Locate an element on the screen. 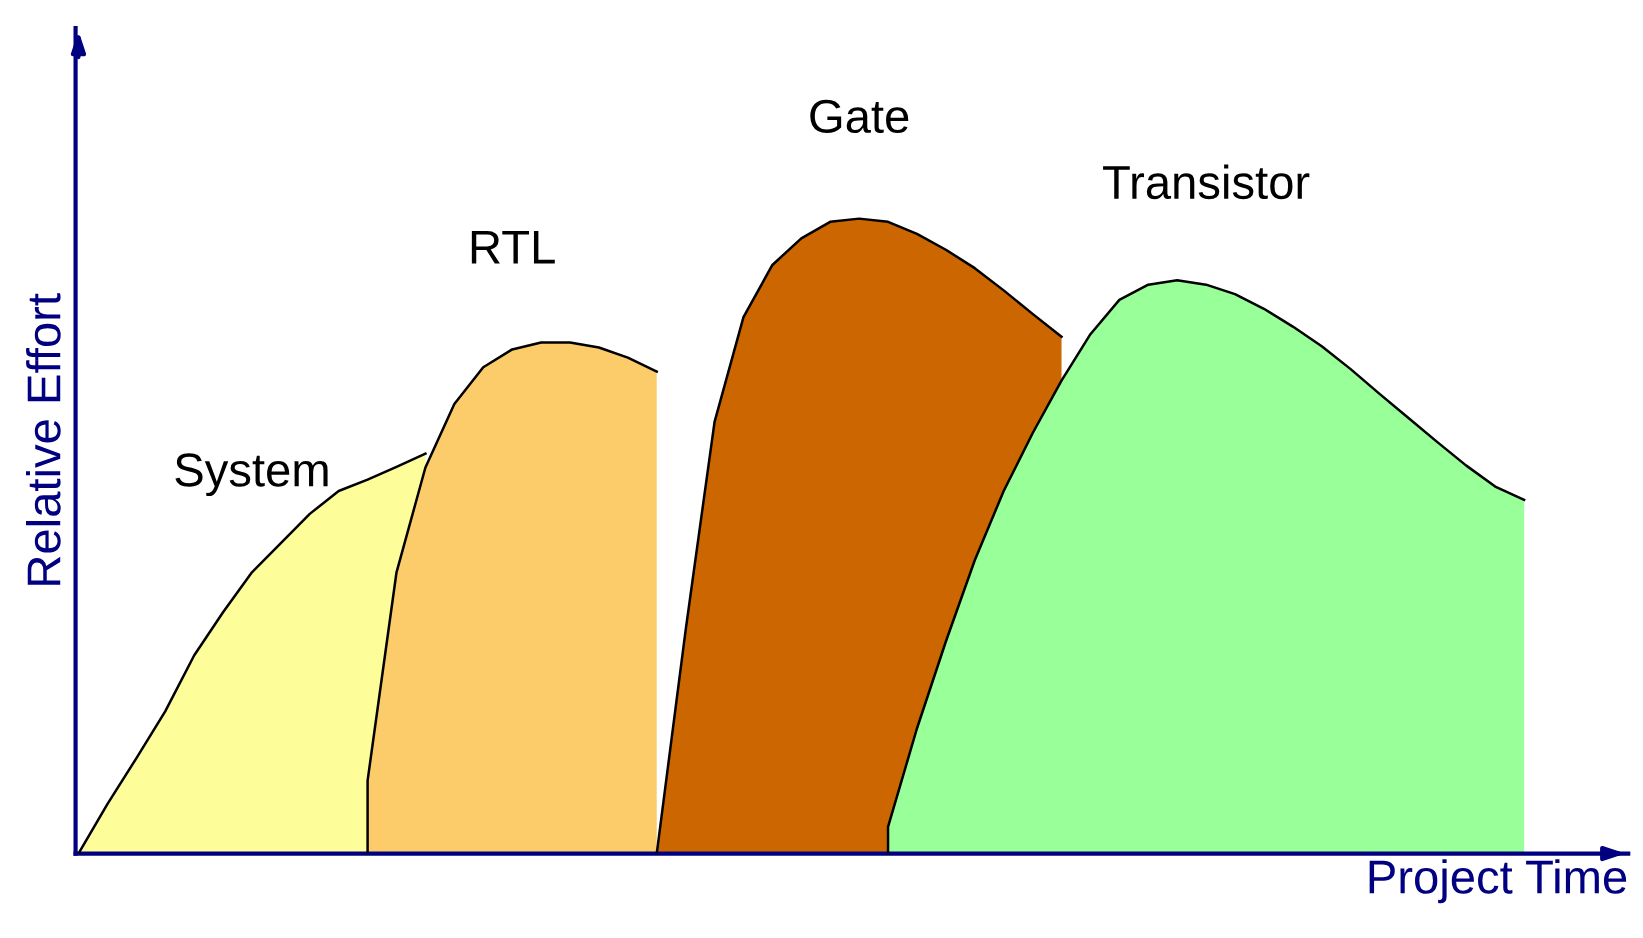 Image resolution: width=1643 pixels, height=938 pixels. y-axis-title: Relative Effort is located at coordinates (43, 439).